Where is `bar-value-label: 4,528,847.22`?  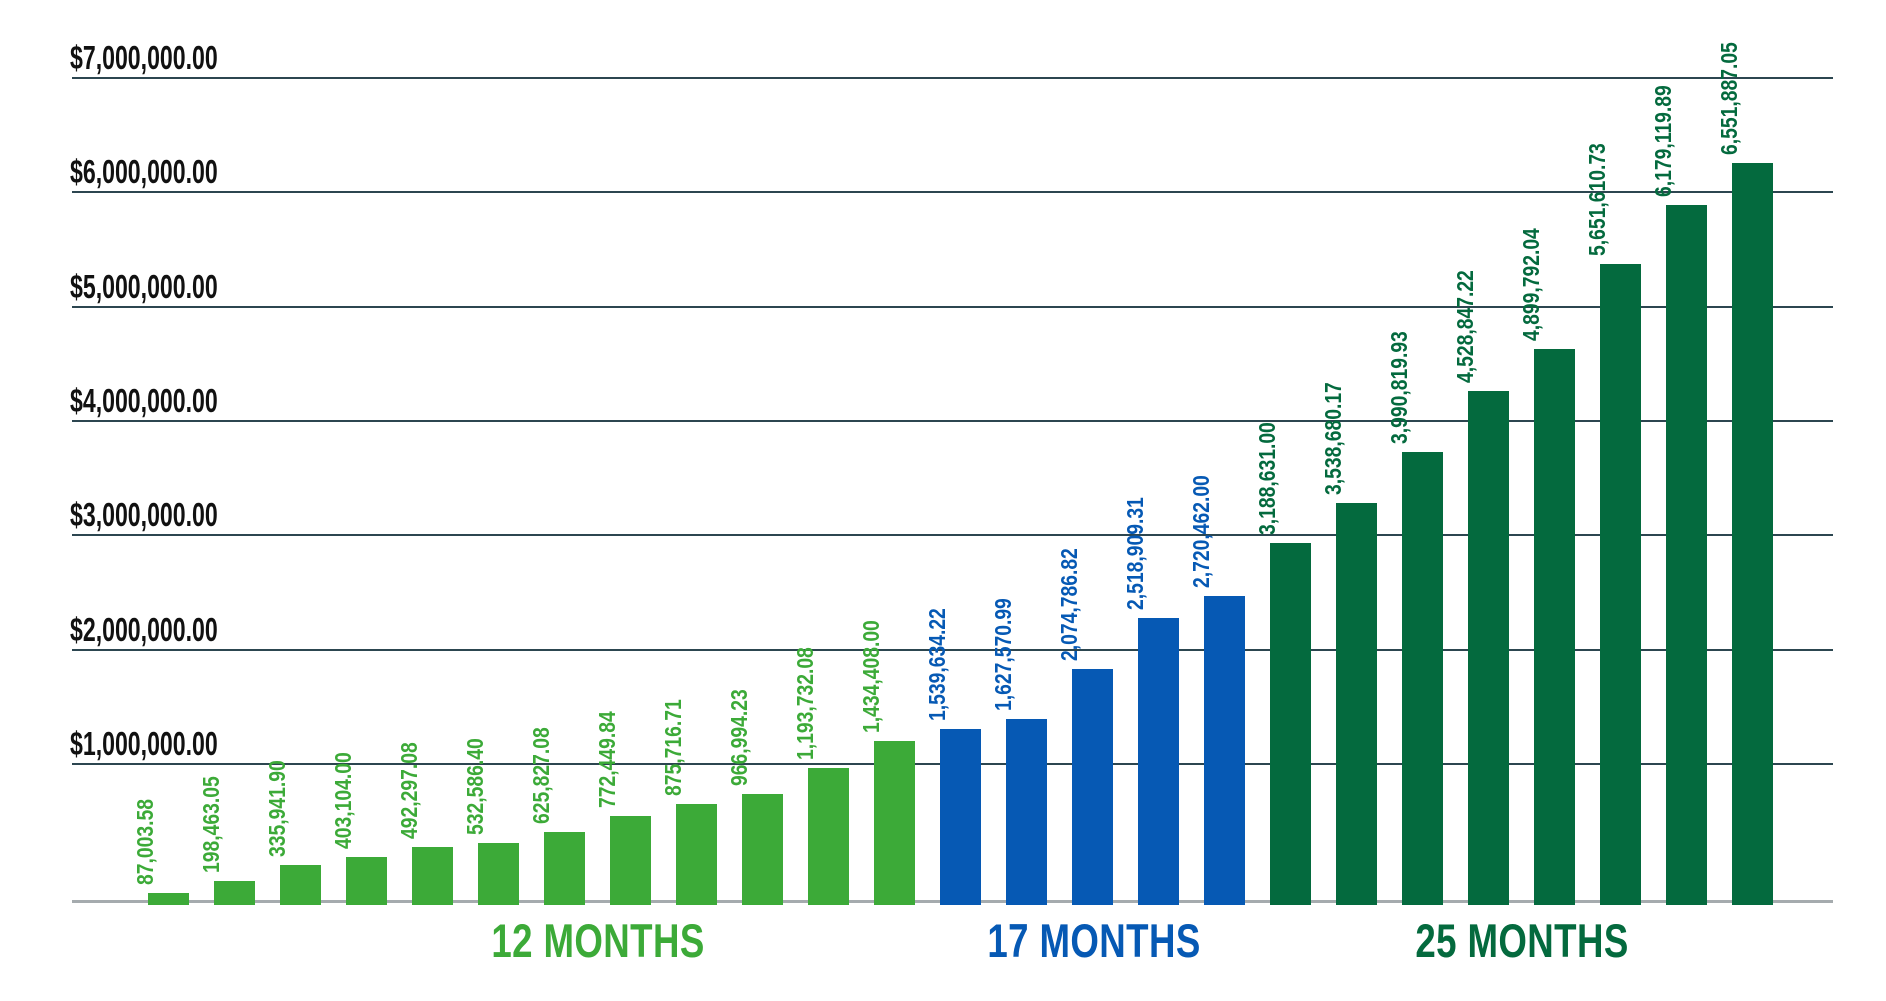 bar-value-label: 4,528,847.22 is located at coordinates (1465, 327).